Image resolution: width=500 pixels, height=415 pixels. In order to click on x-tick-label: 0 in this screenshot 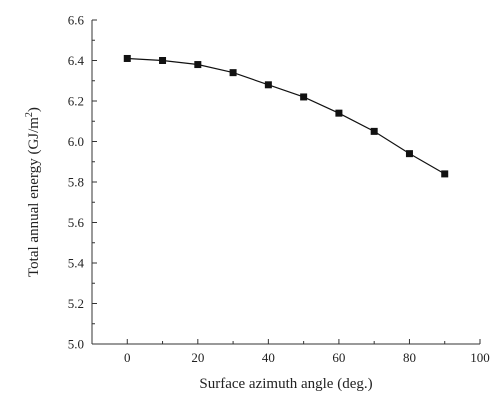, I will do `click(127, 357)`.